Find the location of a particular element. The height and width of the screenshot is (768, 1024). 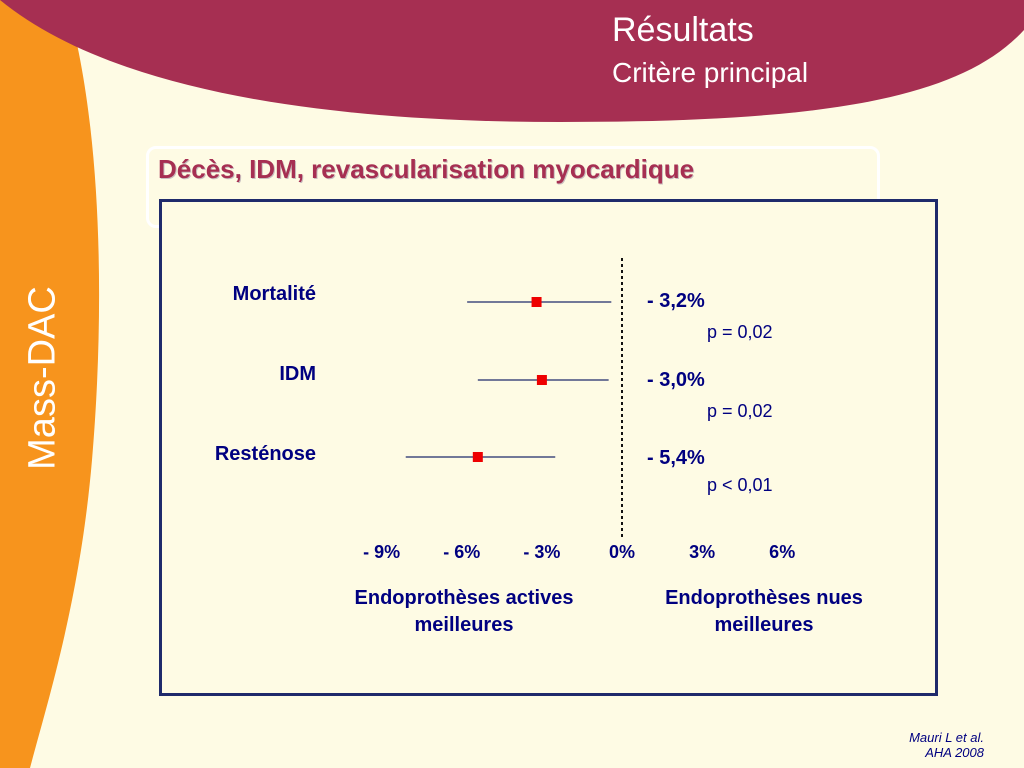

effect-label-idm: - 3,0% is located at coordinates (676, 380).